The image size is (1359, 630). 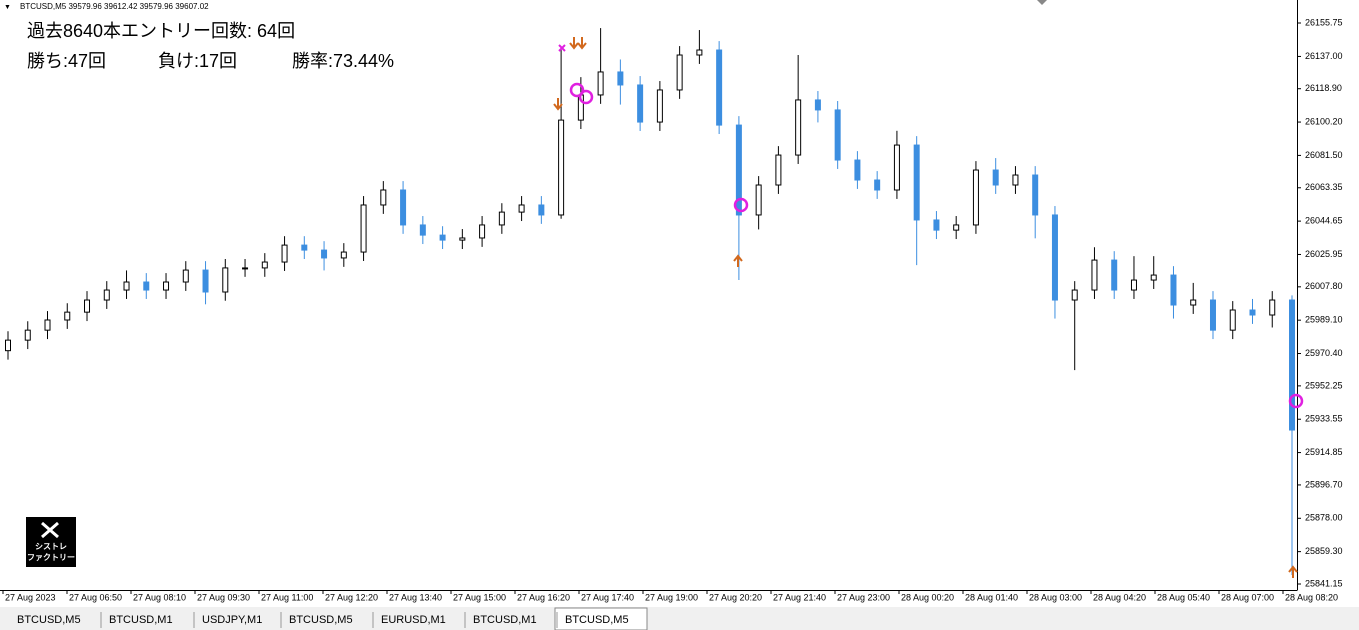 I want to click on annotation: 過去8640本エントリー回数: 64回, so click(x=161, y=31).